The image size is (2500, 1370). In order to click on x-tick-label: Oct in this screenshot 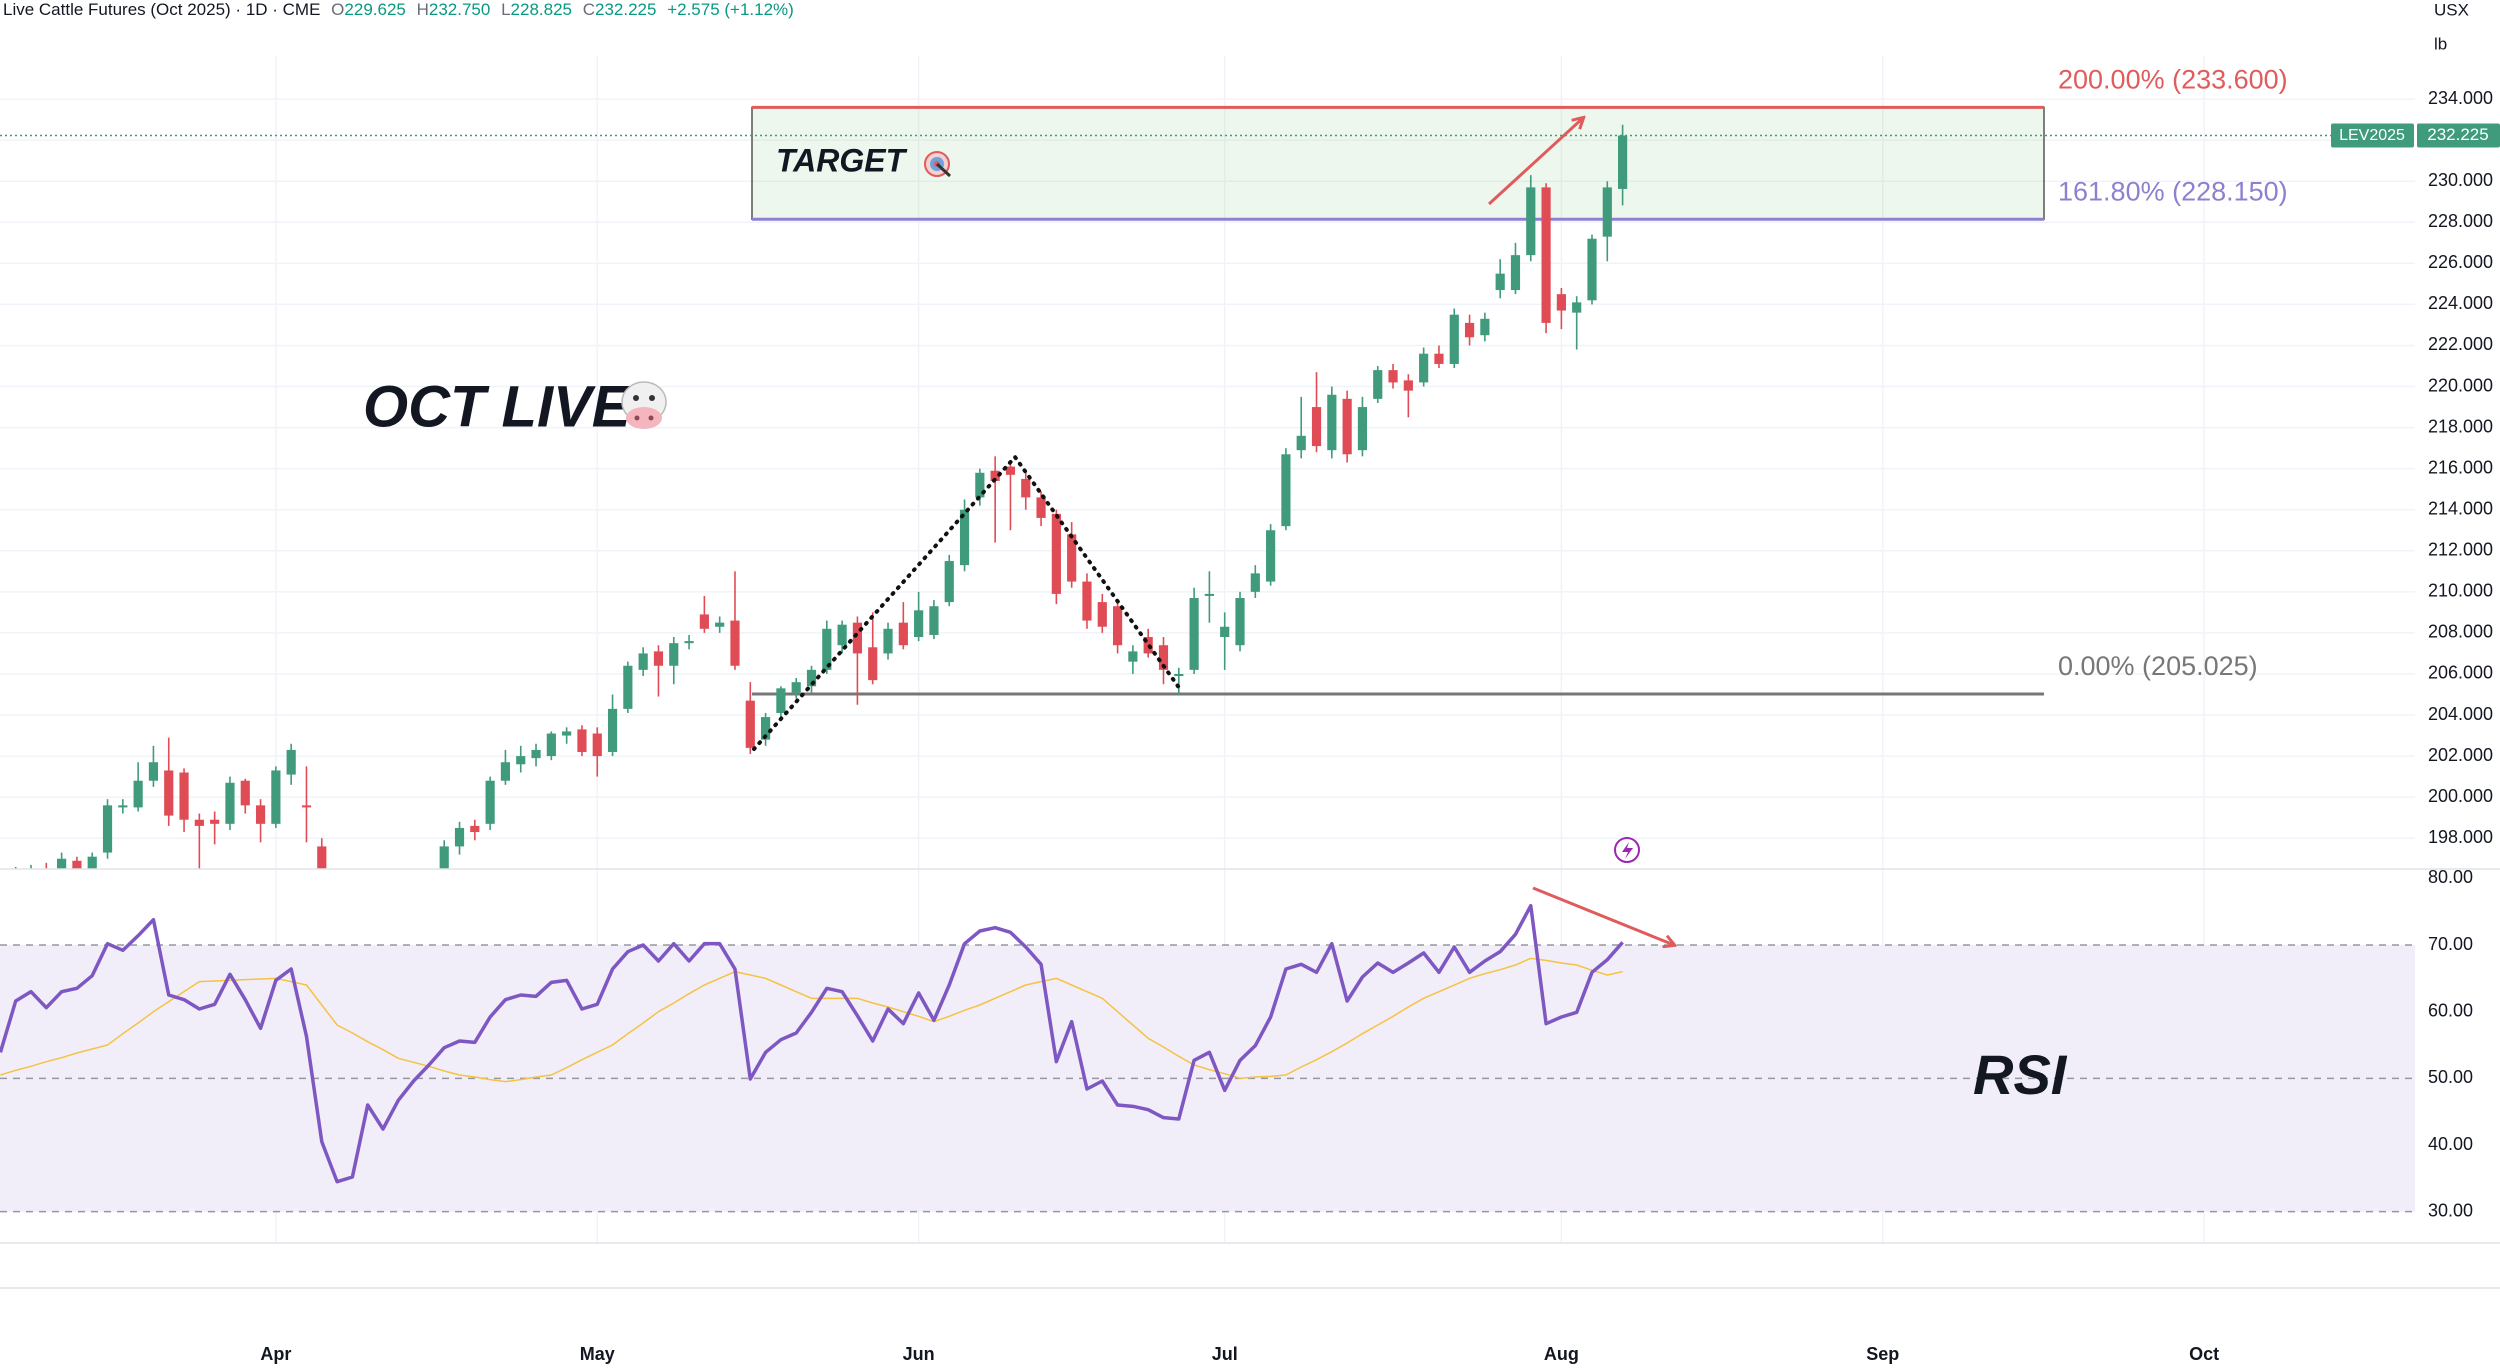, I will do `click(2204, 1354)`.